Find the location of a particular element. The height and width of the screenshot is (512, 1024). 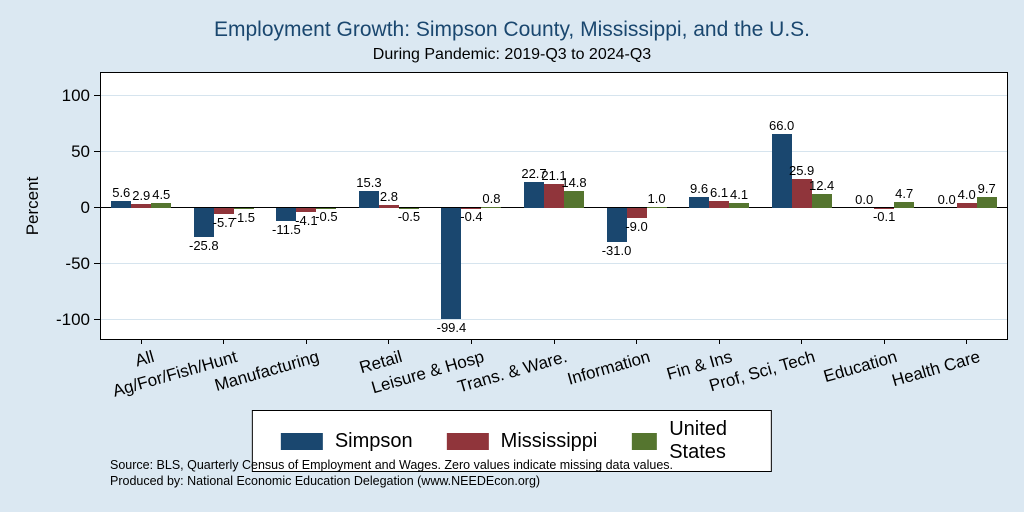

legend-item-simpson: Simpson is located at coordinates (346, 441).